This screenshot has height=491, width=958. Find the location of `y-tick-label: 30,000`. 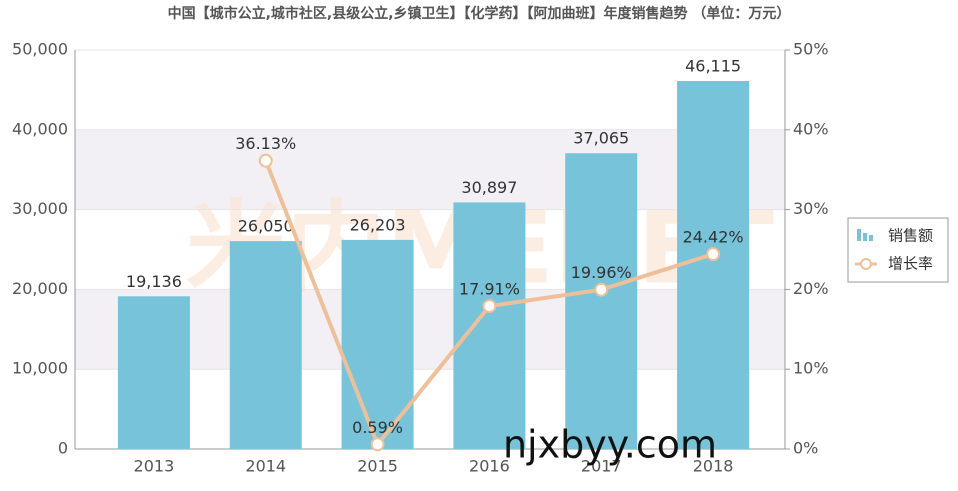

y-tick-label: 30,000 is located at coordinates (40, 208).